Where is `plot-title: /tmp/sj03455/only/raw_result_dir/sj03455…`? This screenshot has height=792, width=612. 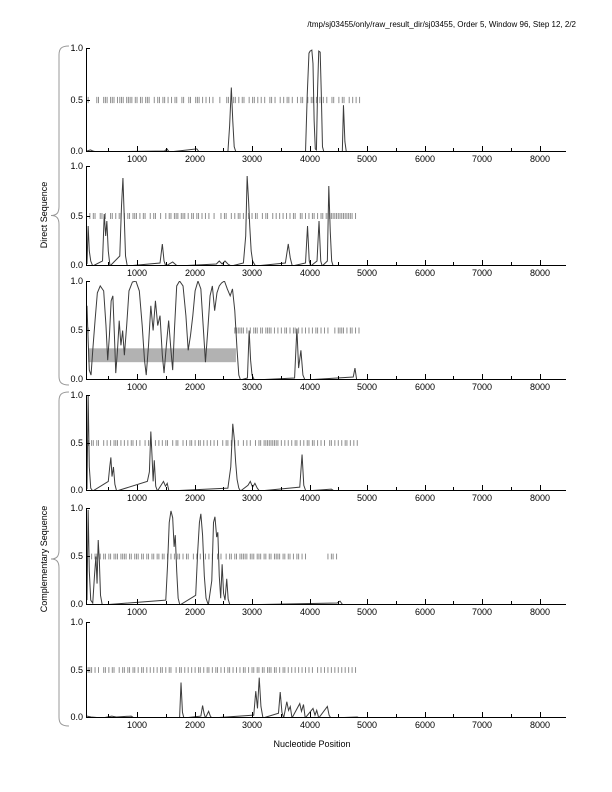 plot-title: /tmp/sj03455/only/raw_result_dir/sj03455… is located at coordinates (441, 24).